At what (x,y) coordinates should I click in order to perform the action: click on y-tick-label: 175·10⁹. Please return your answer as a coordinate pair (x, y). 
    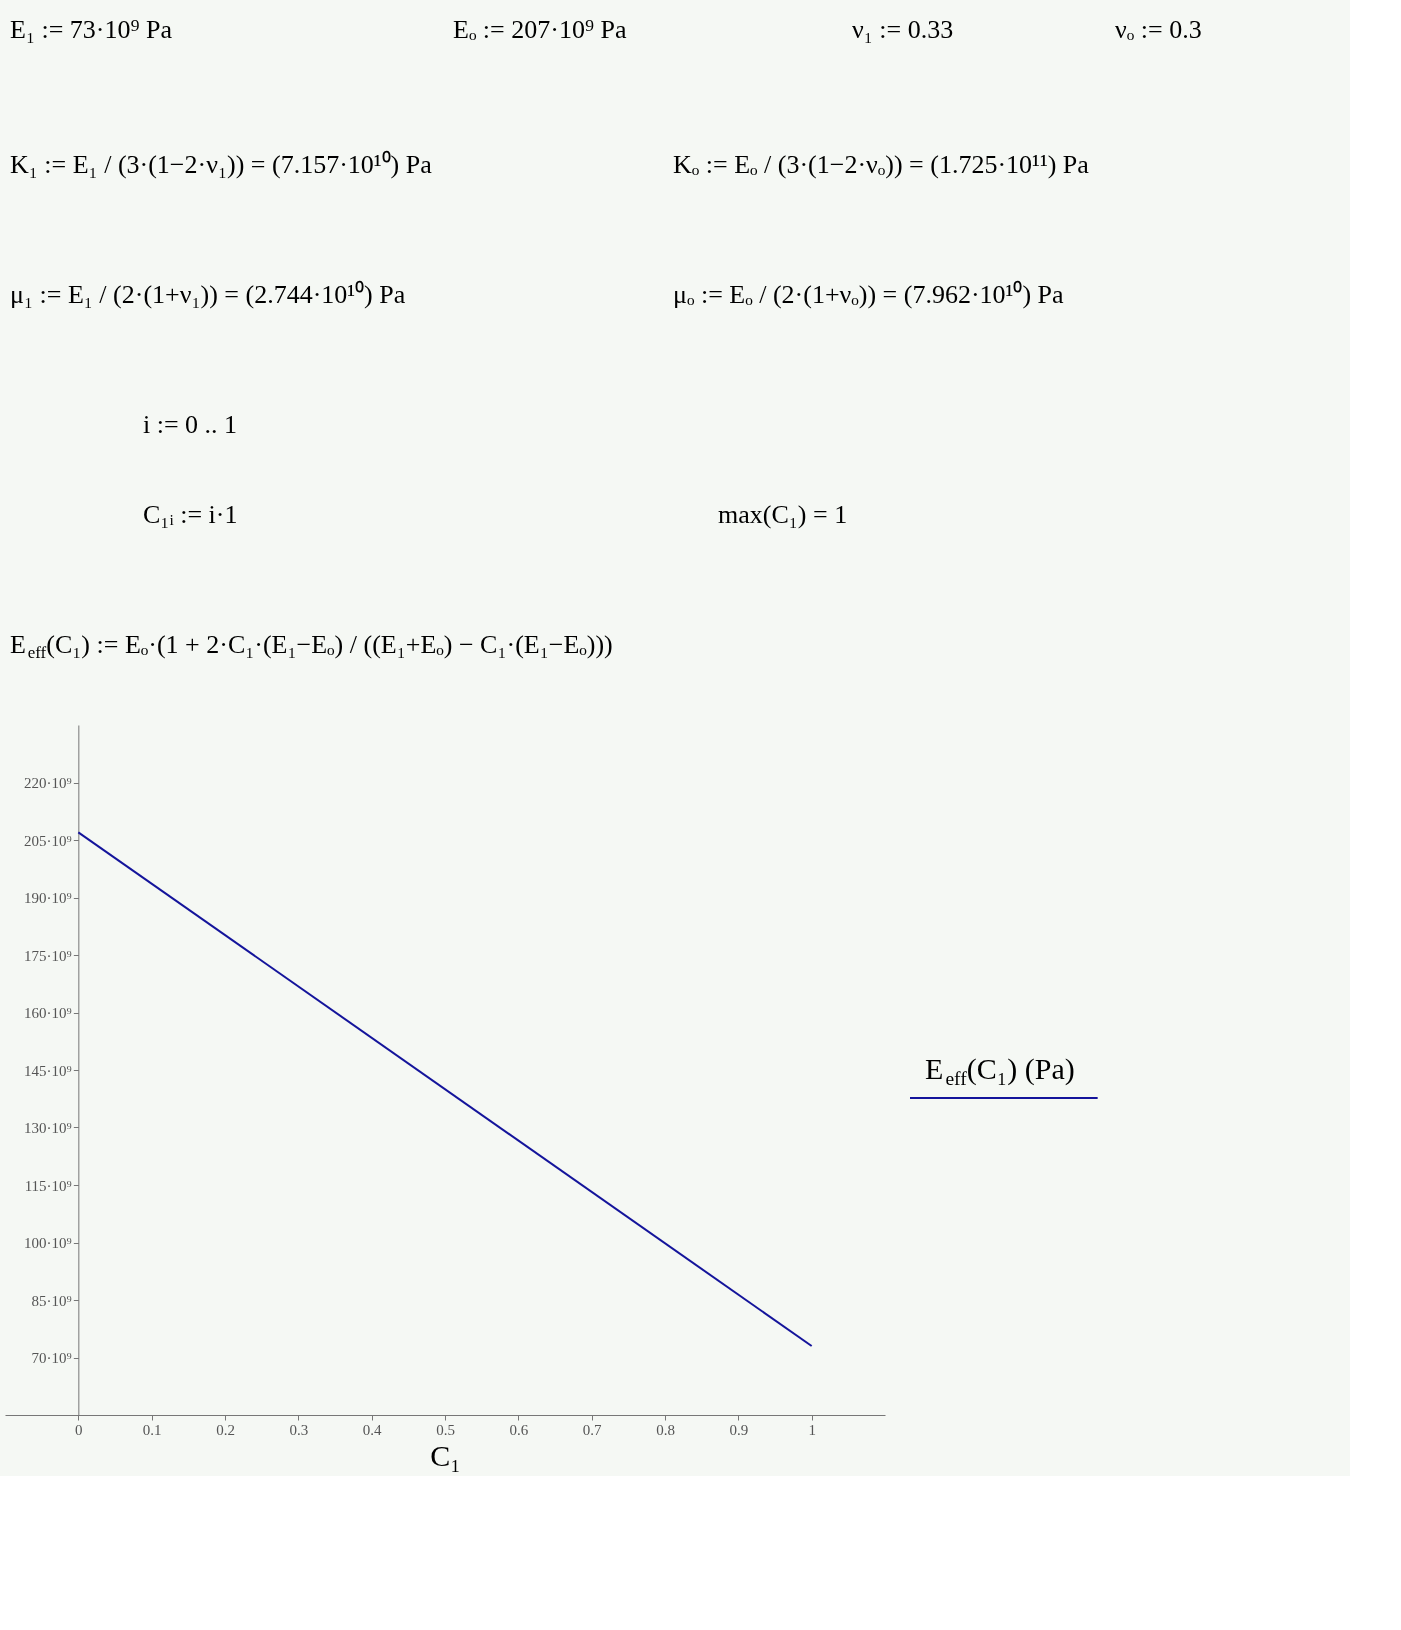
    Looking at the image, I should click on (48, 955).